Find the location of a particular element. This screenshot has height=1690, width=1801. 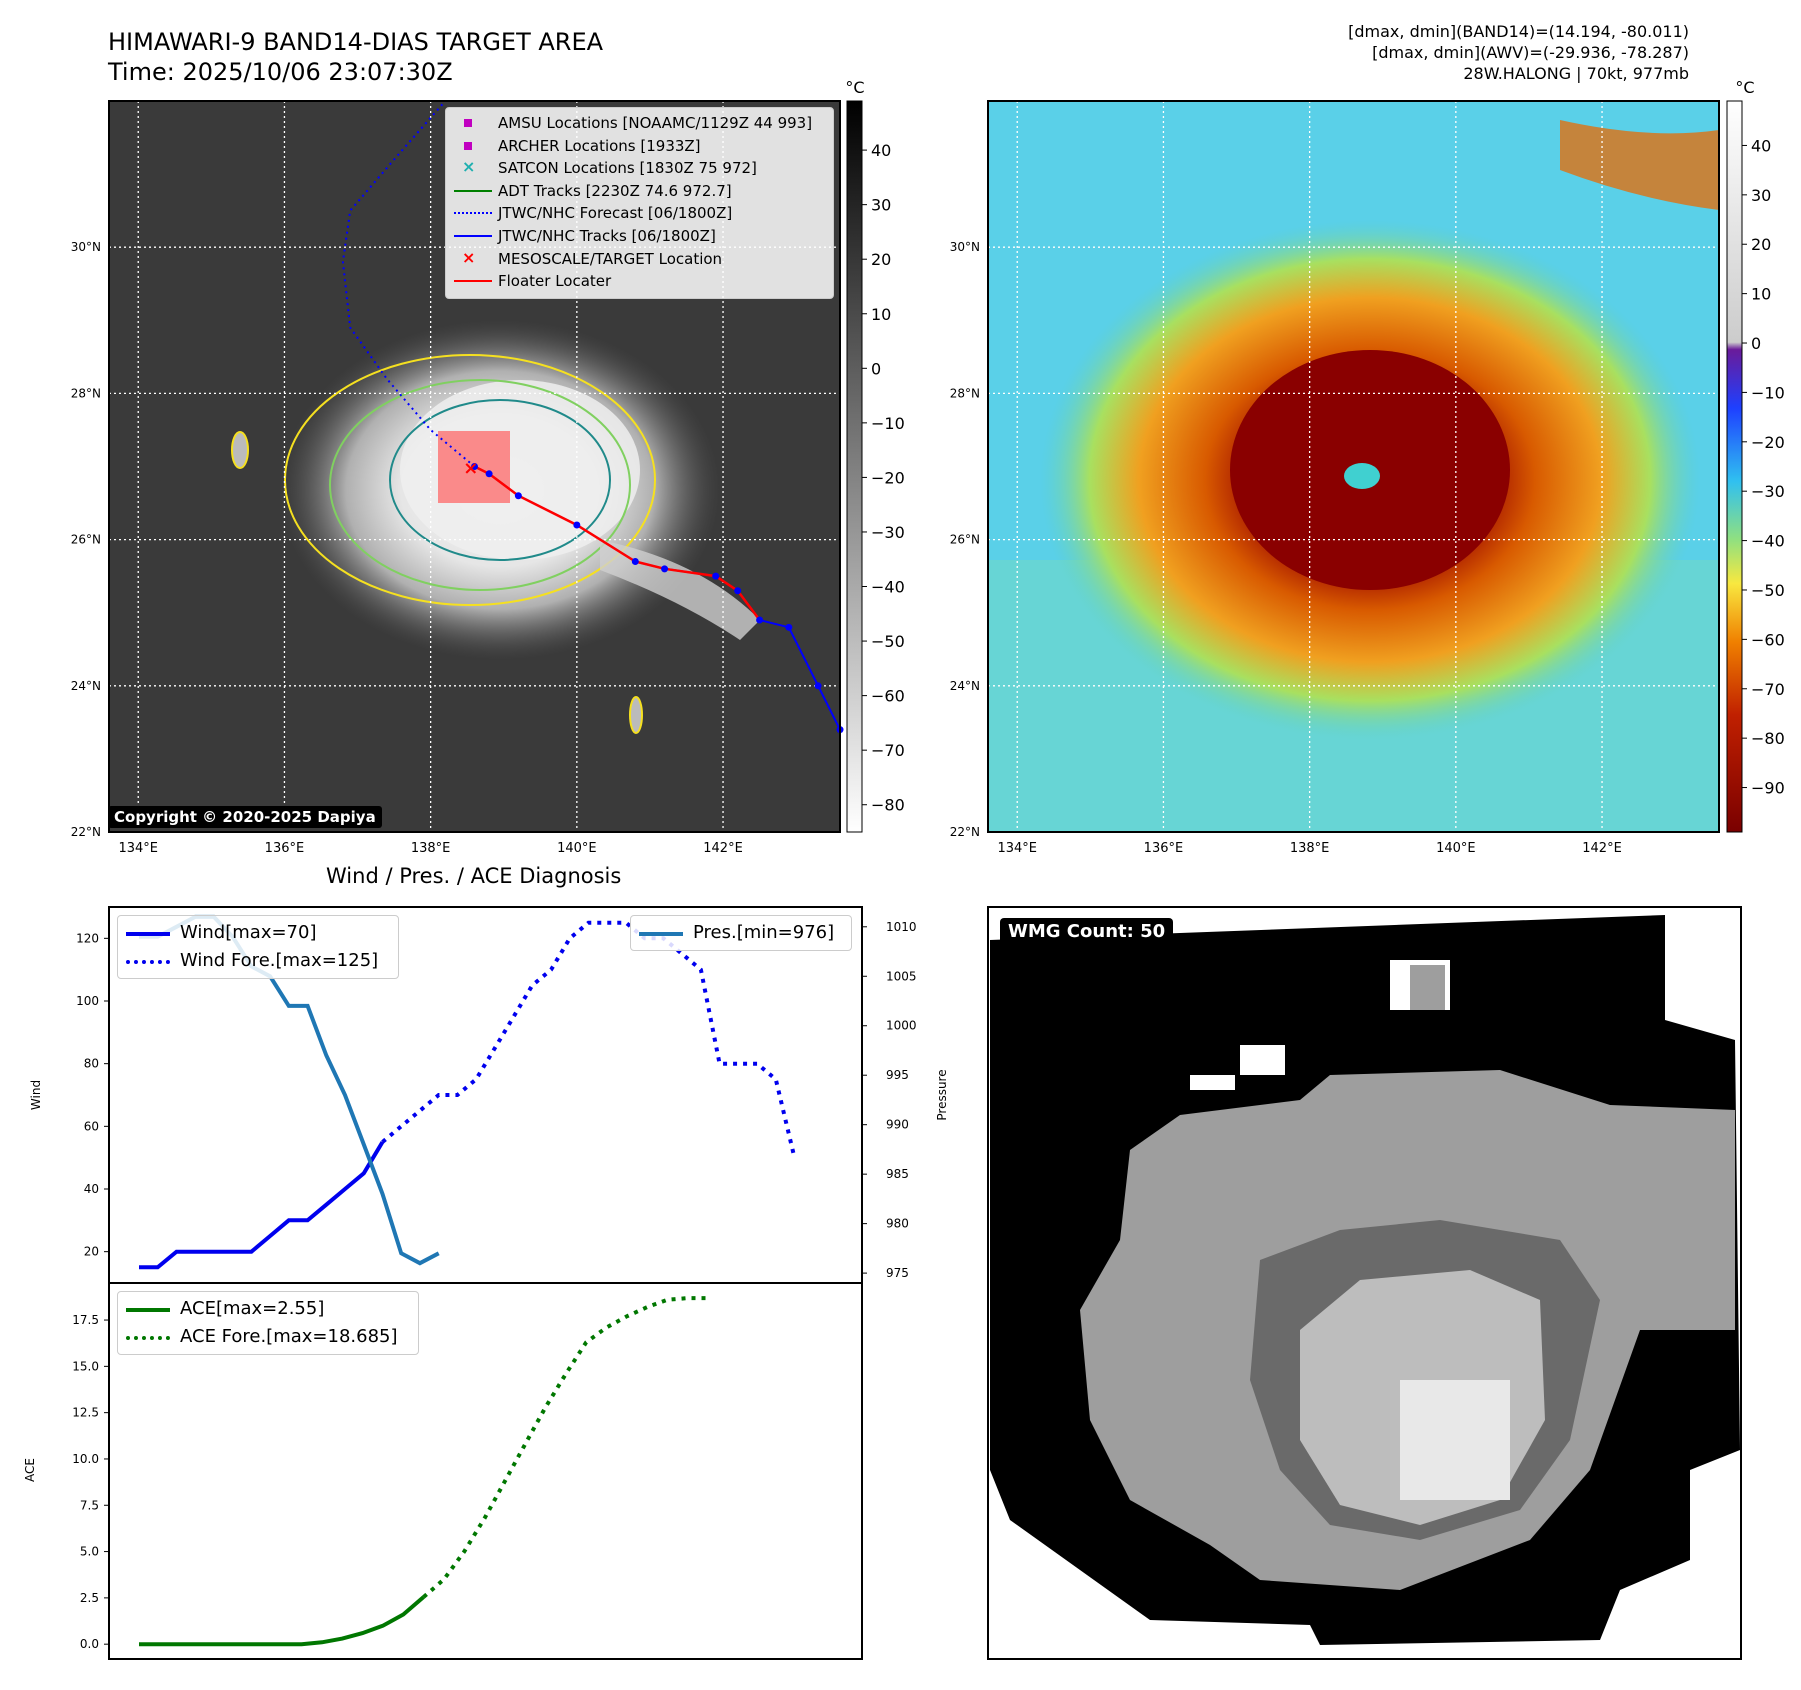

ir-contour-teal is located at coordinates (500, 480).